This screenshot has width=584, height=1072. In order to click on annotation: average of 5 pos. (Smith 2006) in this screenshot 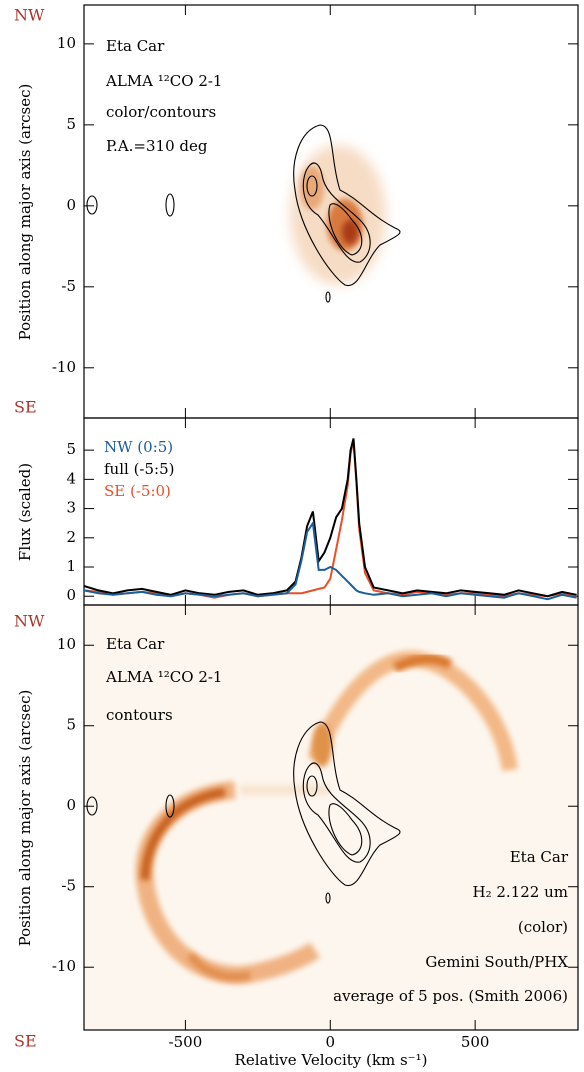, I will do `click(450, 996)`.